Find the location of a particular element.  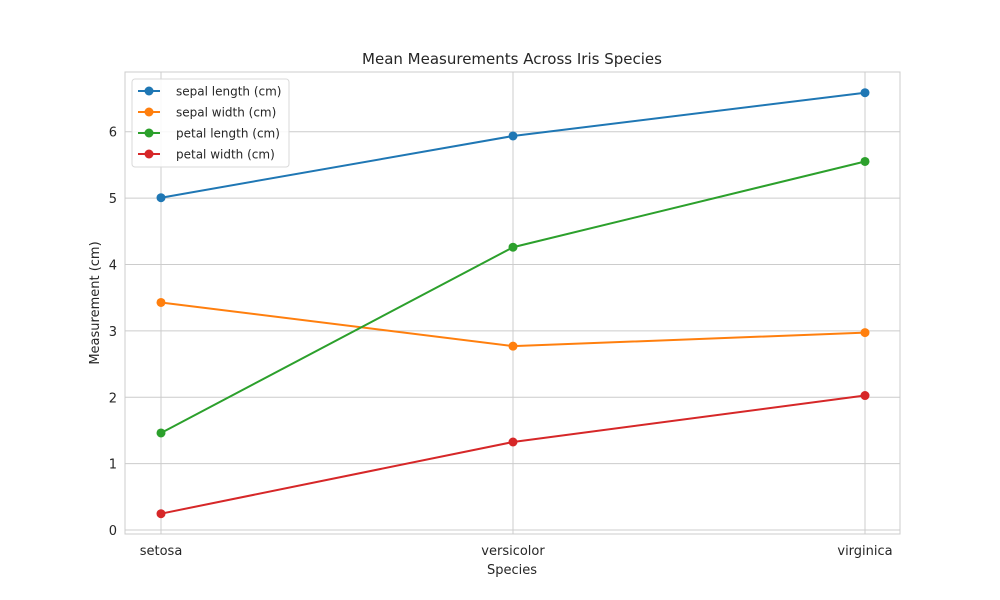

x-axis-ticks: setosa versicolor virginica is located at coordinates (516, 551).